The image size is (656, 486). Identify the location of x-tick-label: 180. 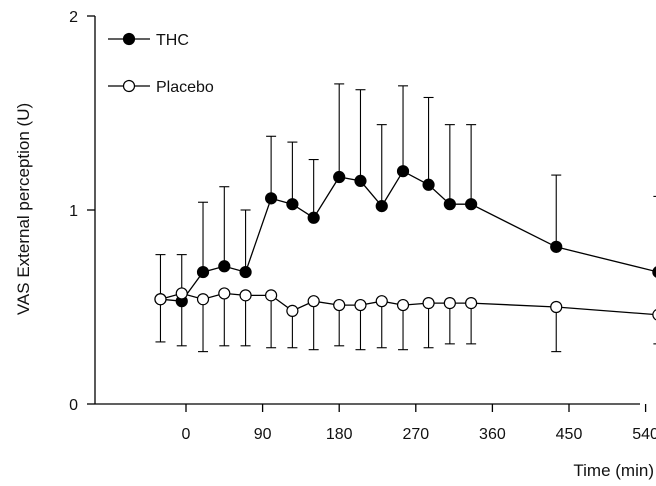
(339, 434).